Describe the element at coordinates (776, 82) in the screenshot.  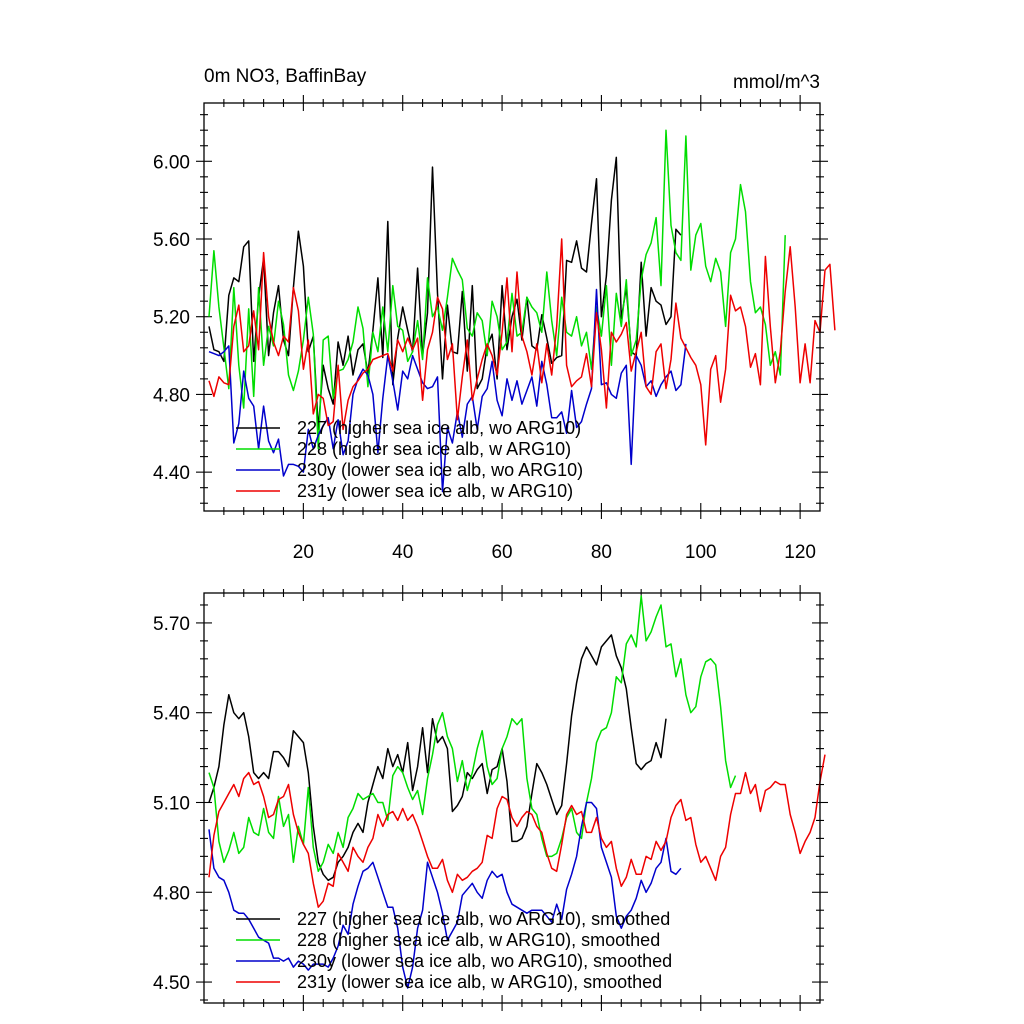
I see `top-panel-units: mmol/m^3` at that location.